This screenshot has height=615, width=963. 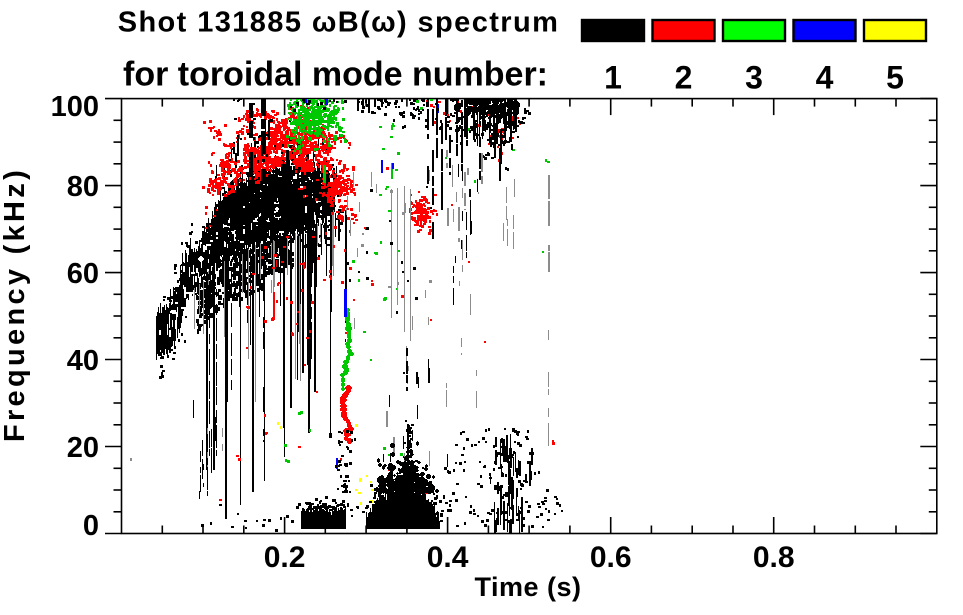 I want to click on svg-text: Time (s), so click(x=527, y=587).